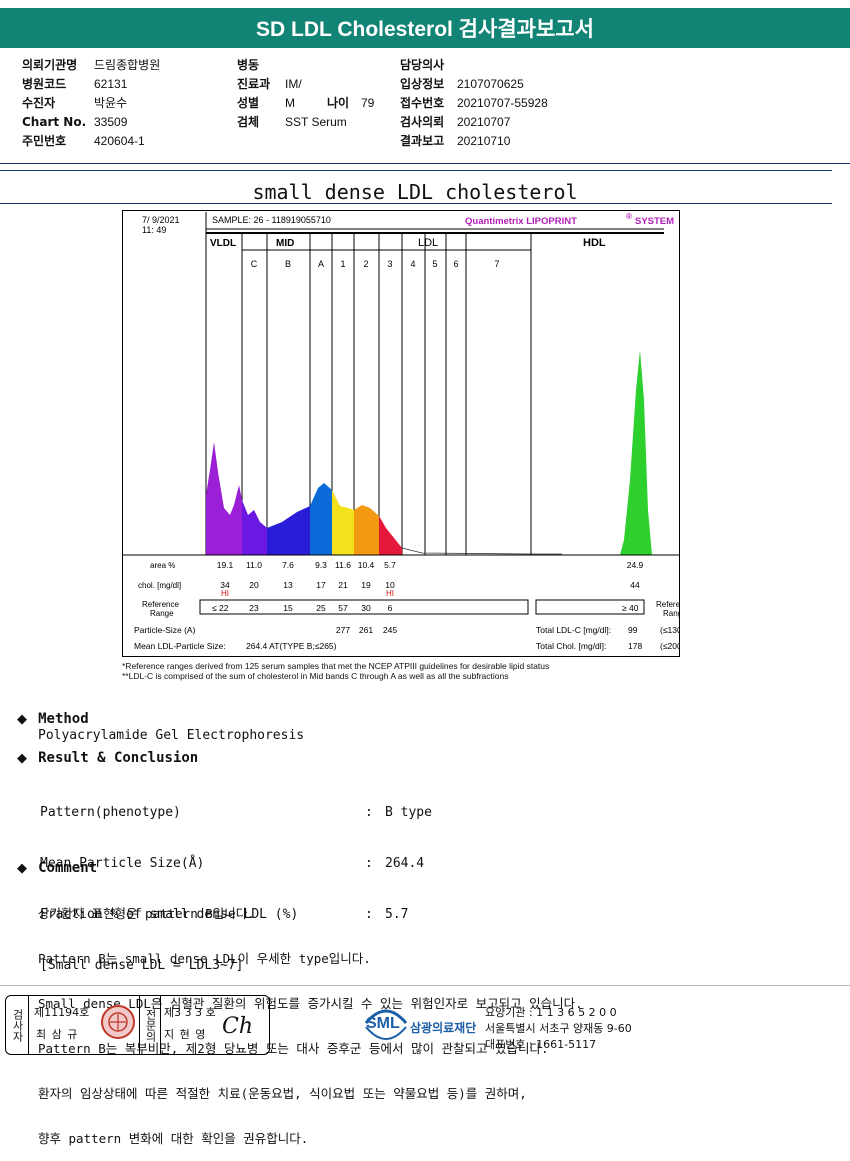 The height and width of the screenshot is (1161, 850). Describe the element at coordinates (366, 585) in the screenshot. I see `chol-value: 19` at that location.